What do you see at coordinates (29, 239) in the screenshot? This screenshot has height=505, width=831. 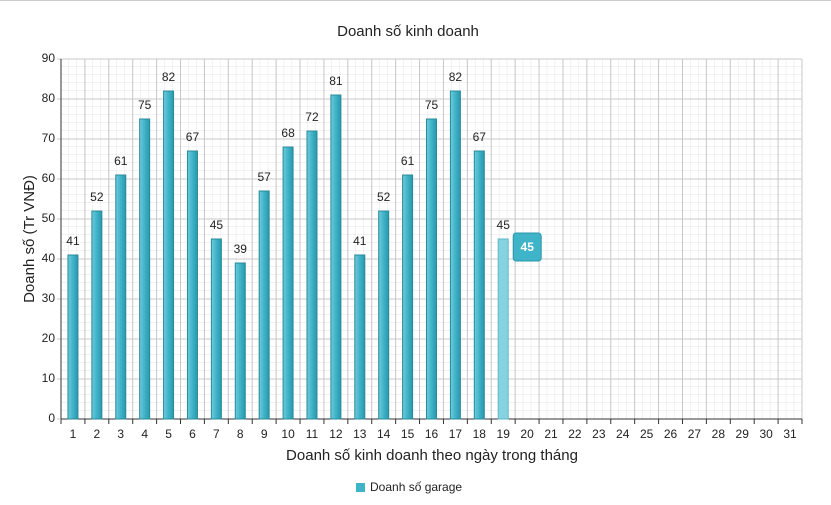 I see `y-axis-label: Doanh số (Tr VNĐ)` at bounding box center [29, 239].